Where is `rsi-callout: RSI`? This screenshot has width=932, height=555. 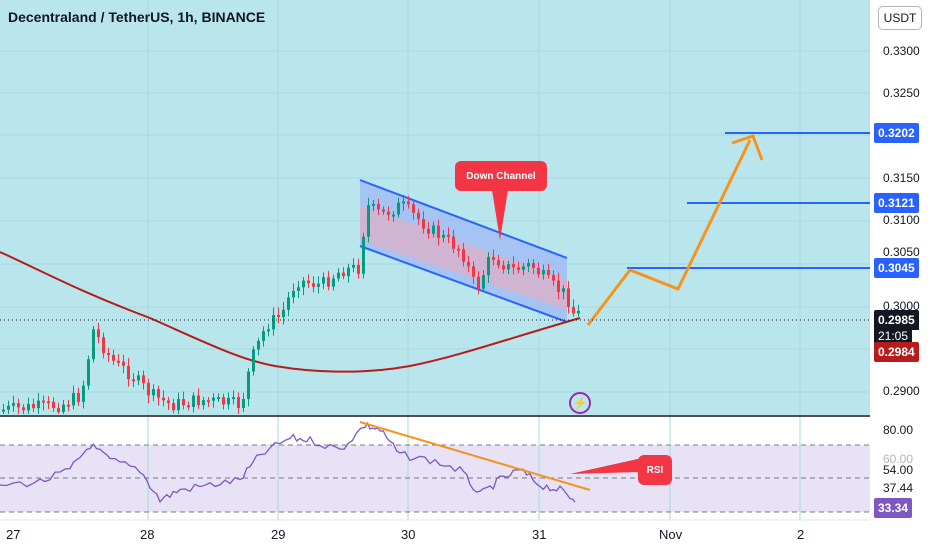 rsi-callout: RSI is located at coordinates (655, 470).